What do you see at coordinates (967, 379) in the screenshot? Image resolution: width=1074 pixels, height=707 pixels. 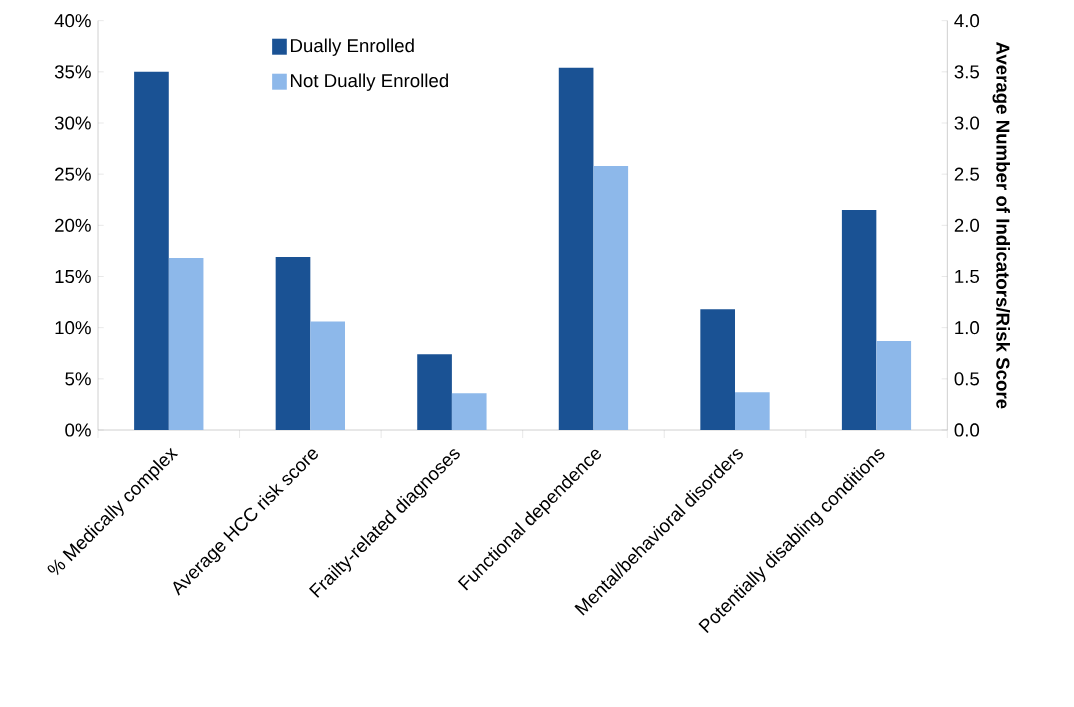 I see `y2-tick-label: 0.5` at bounding box center [967, 379].